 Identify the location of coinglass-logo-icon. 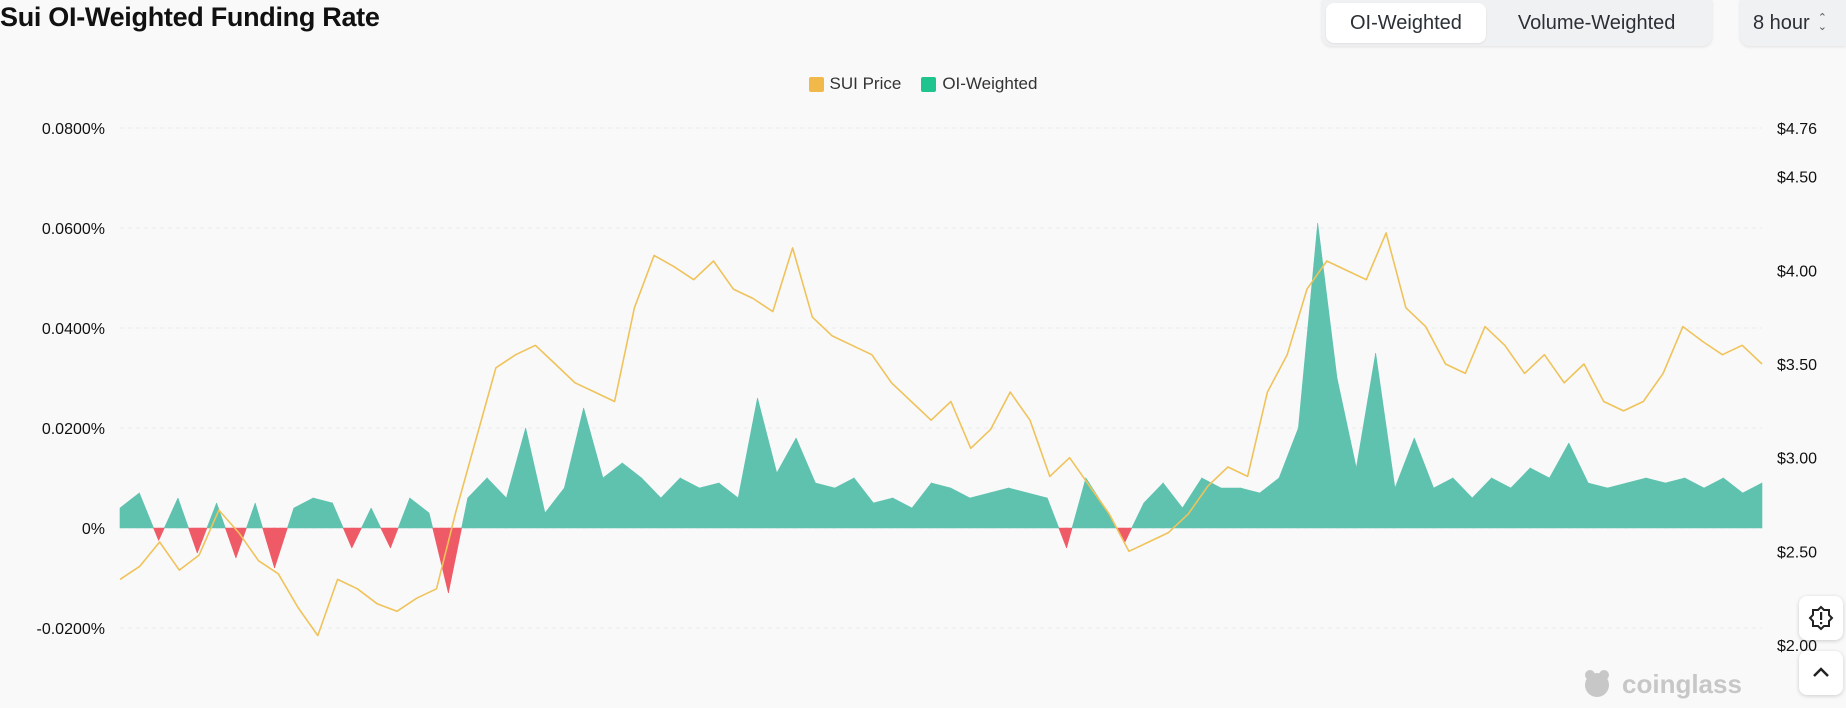
(1597, 683).